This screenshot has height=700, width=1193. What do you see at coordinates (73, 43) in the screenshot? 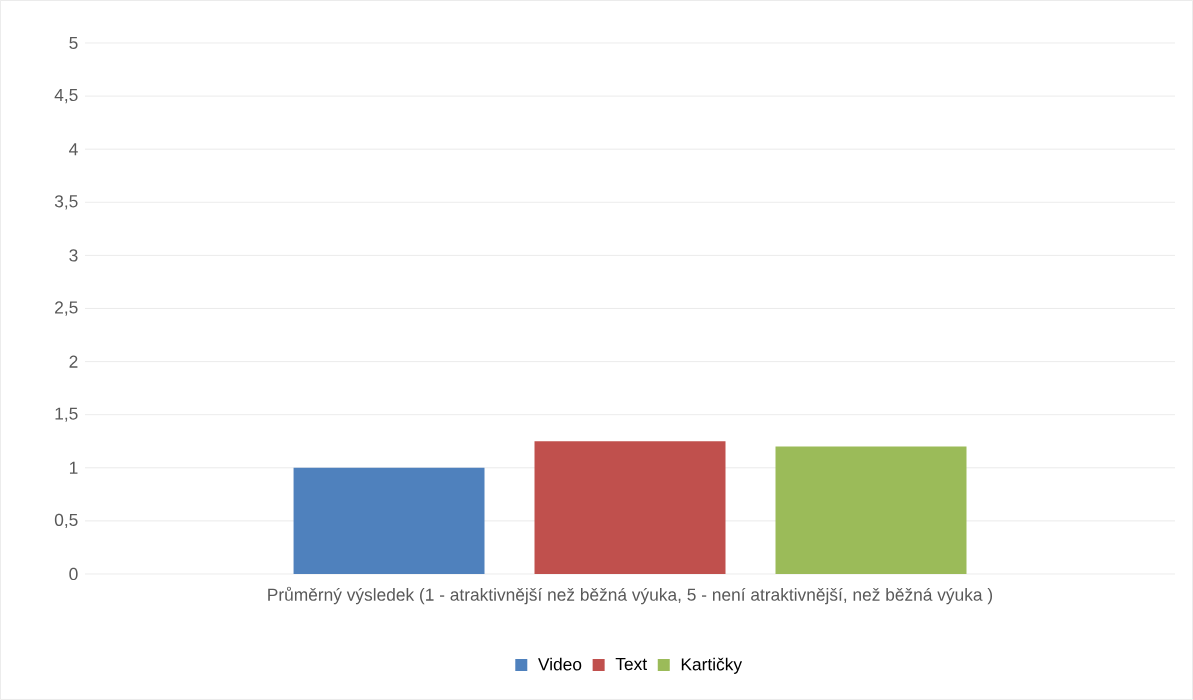
I see `y-tick-label: 5` at bounding box center [73, 43].